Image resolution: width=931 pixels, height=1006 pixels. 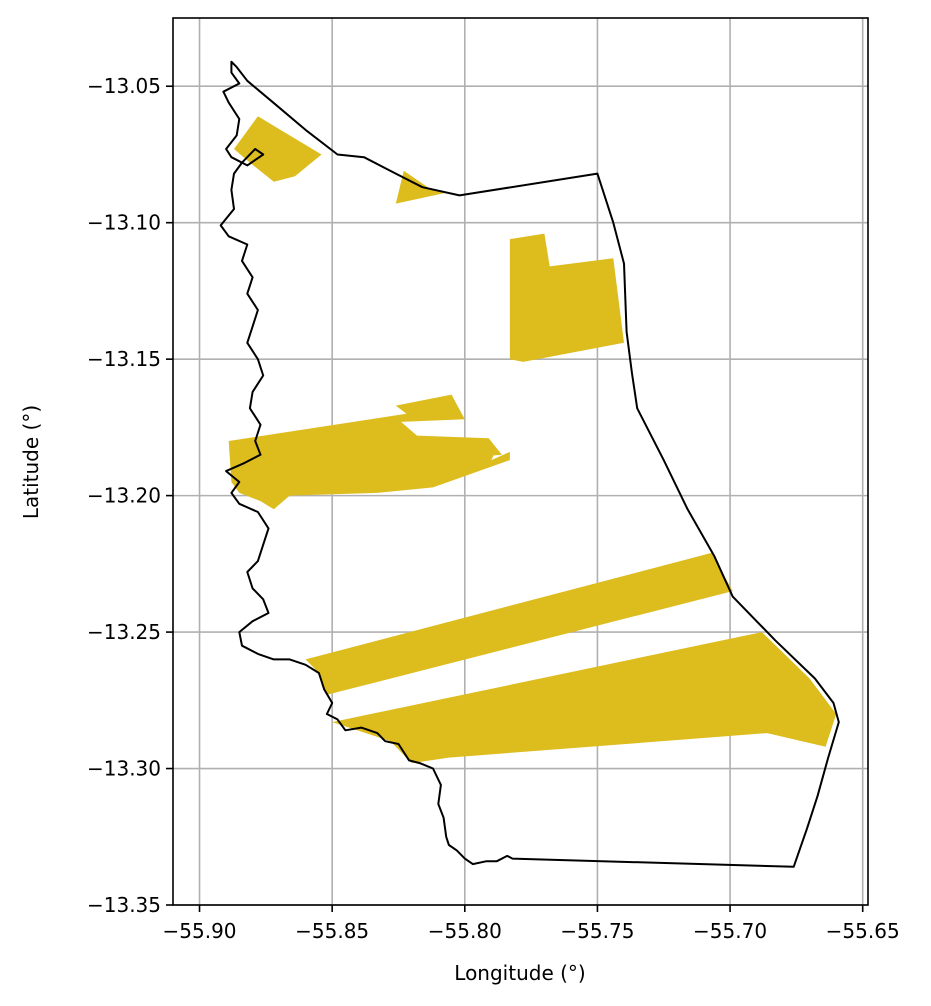 What do you see at coordinates (863, 931) in the screenshot?
I see `x-tick-label: −55.65` at bounding box center [863, 931].